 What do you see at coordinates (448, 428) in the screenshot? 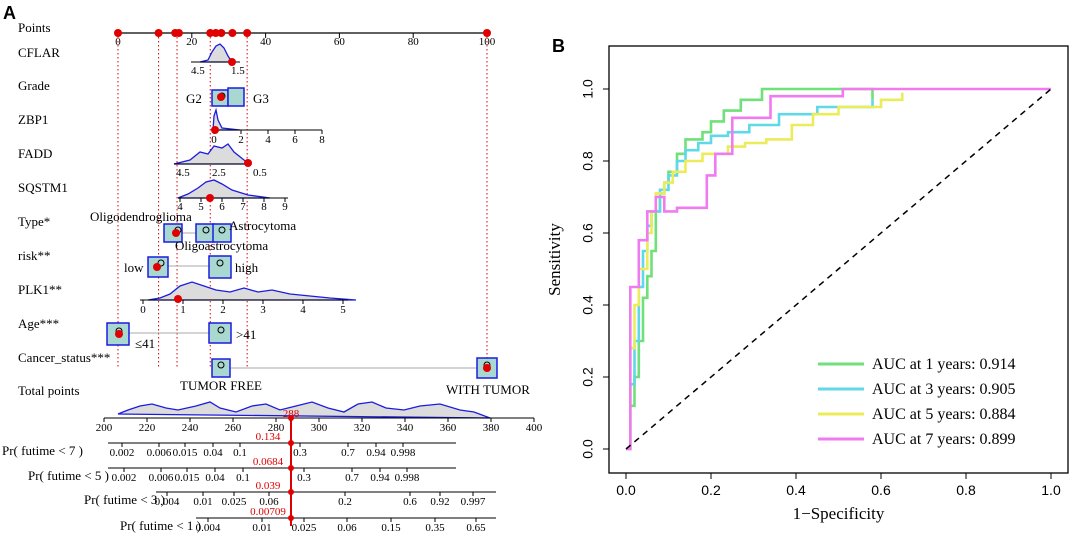
I see `total-points-tick-label: 360` at bounding box center [448, 428].